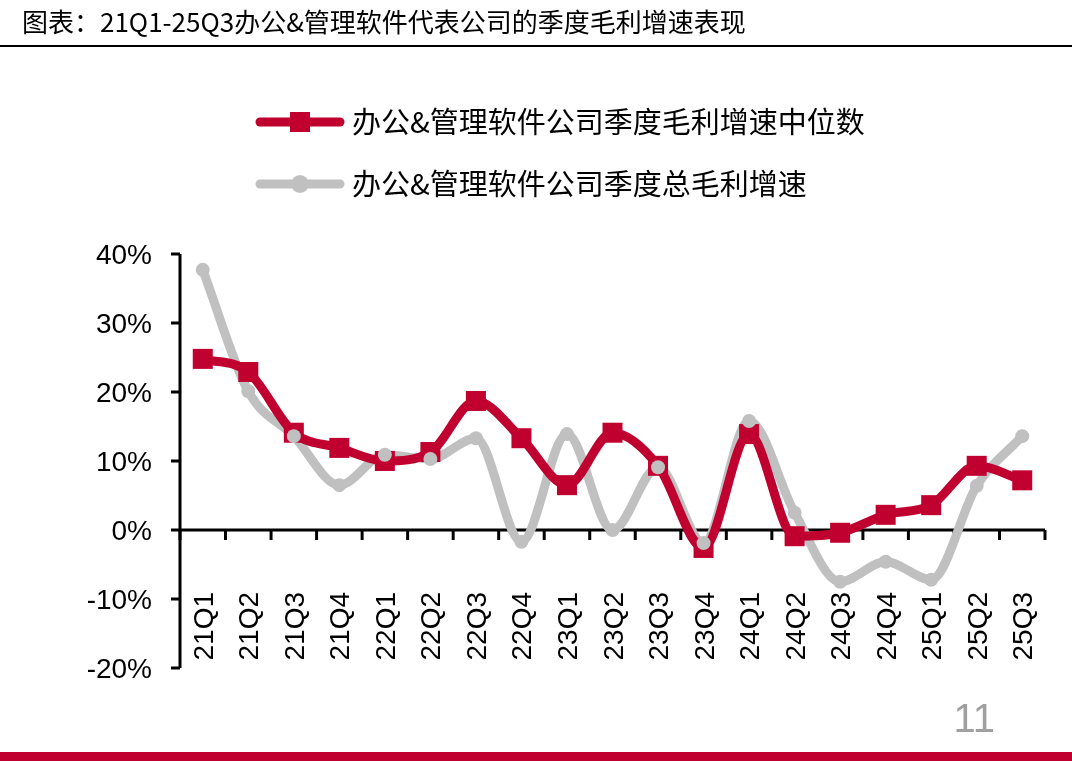  What do you see at coordinates (294, 626) in the screenshot?
I see `x-tick-label: 21Q3` at bounding box center [294, 626].